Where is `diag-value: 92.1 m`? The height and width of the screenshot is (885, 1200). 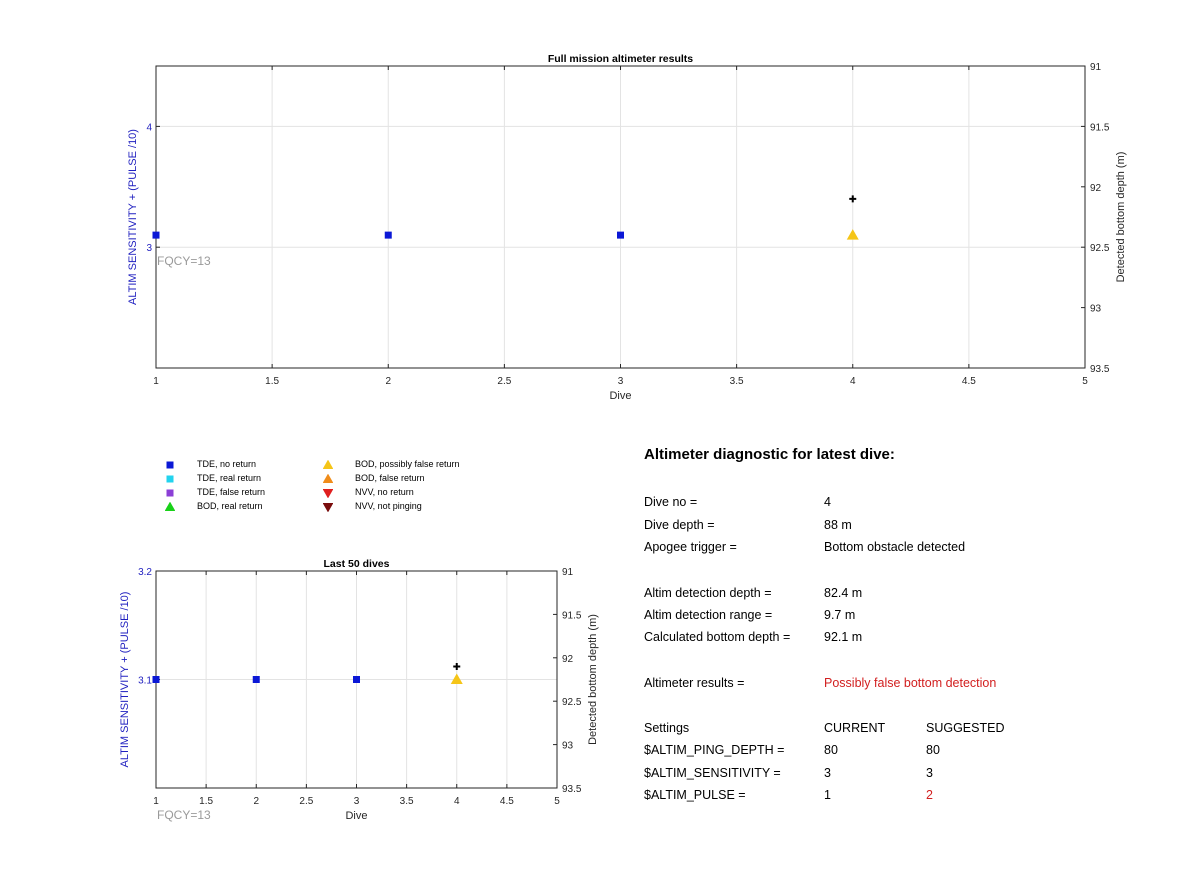
diag-value: 92.1 m is located at coordinates (843, 637).